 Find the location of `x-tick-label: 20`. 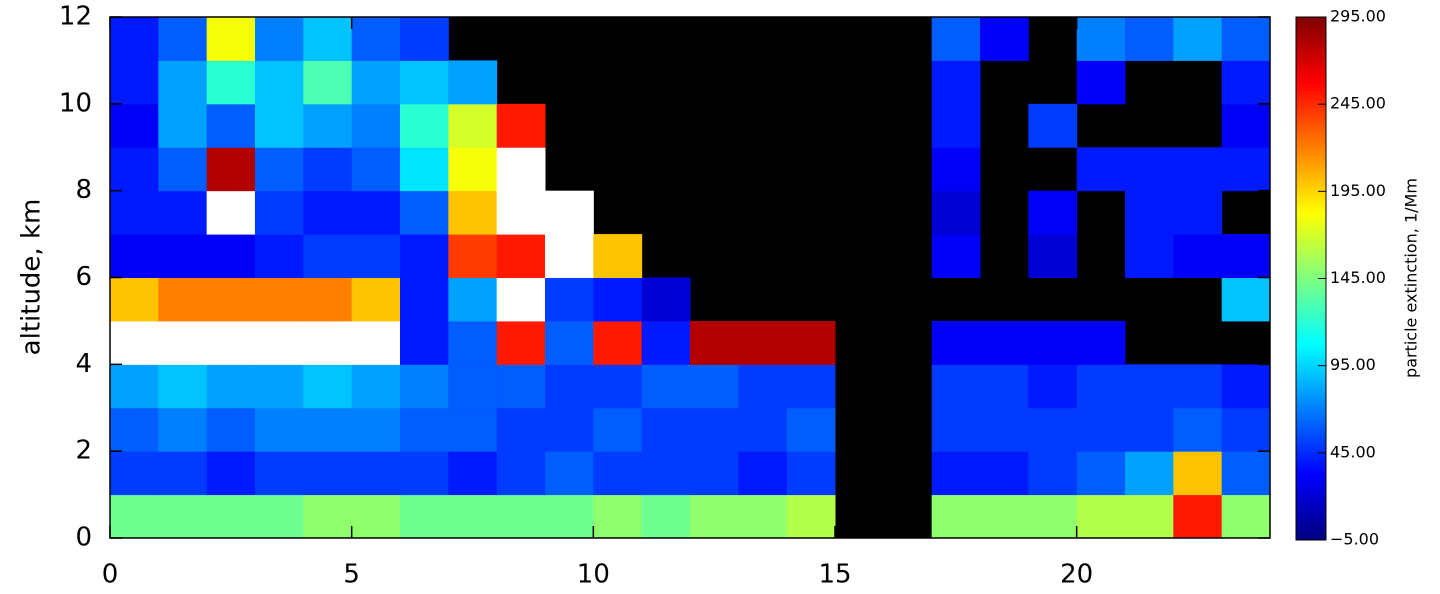

x-tick-label: 20 is located at coordinates (1076, 575).